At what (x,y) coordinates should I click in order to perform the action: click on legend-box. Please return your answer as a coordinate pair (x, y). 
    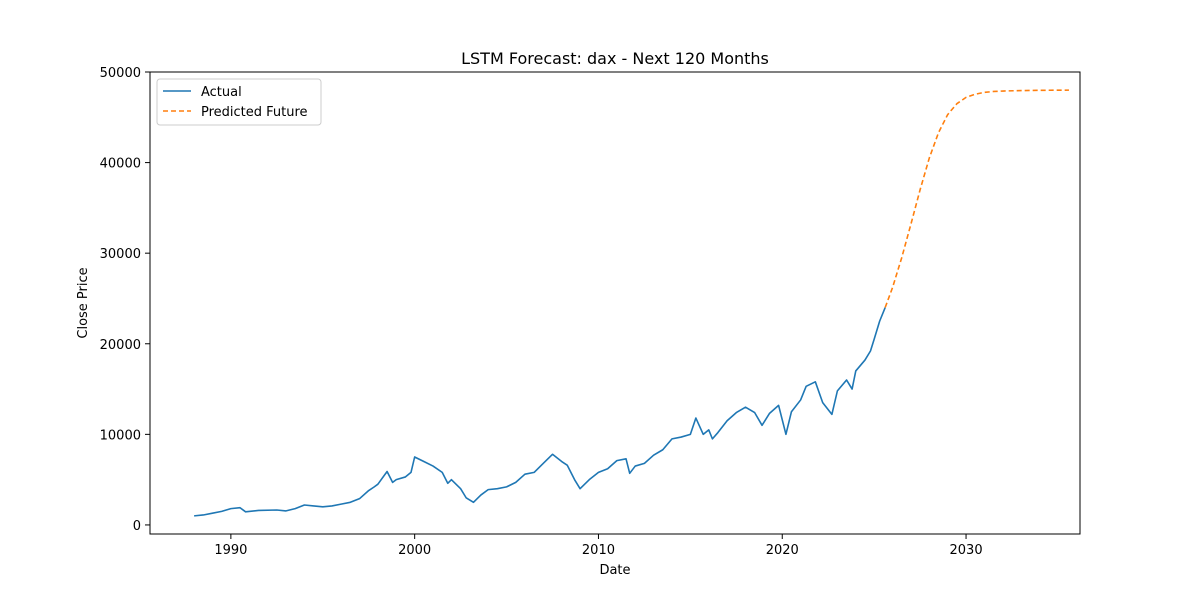
    Looking at the image, I should click on (239, 102).